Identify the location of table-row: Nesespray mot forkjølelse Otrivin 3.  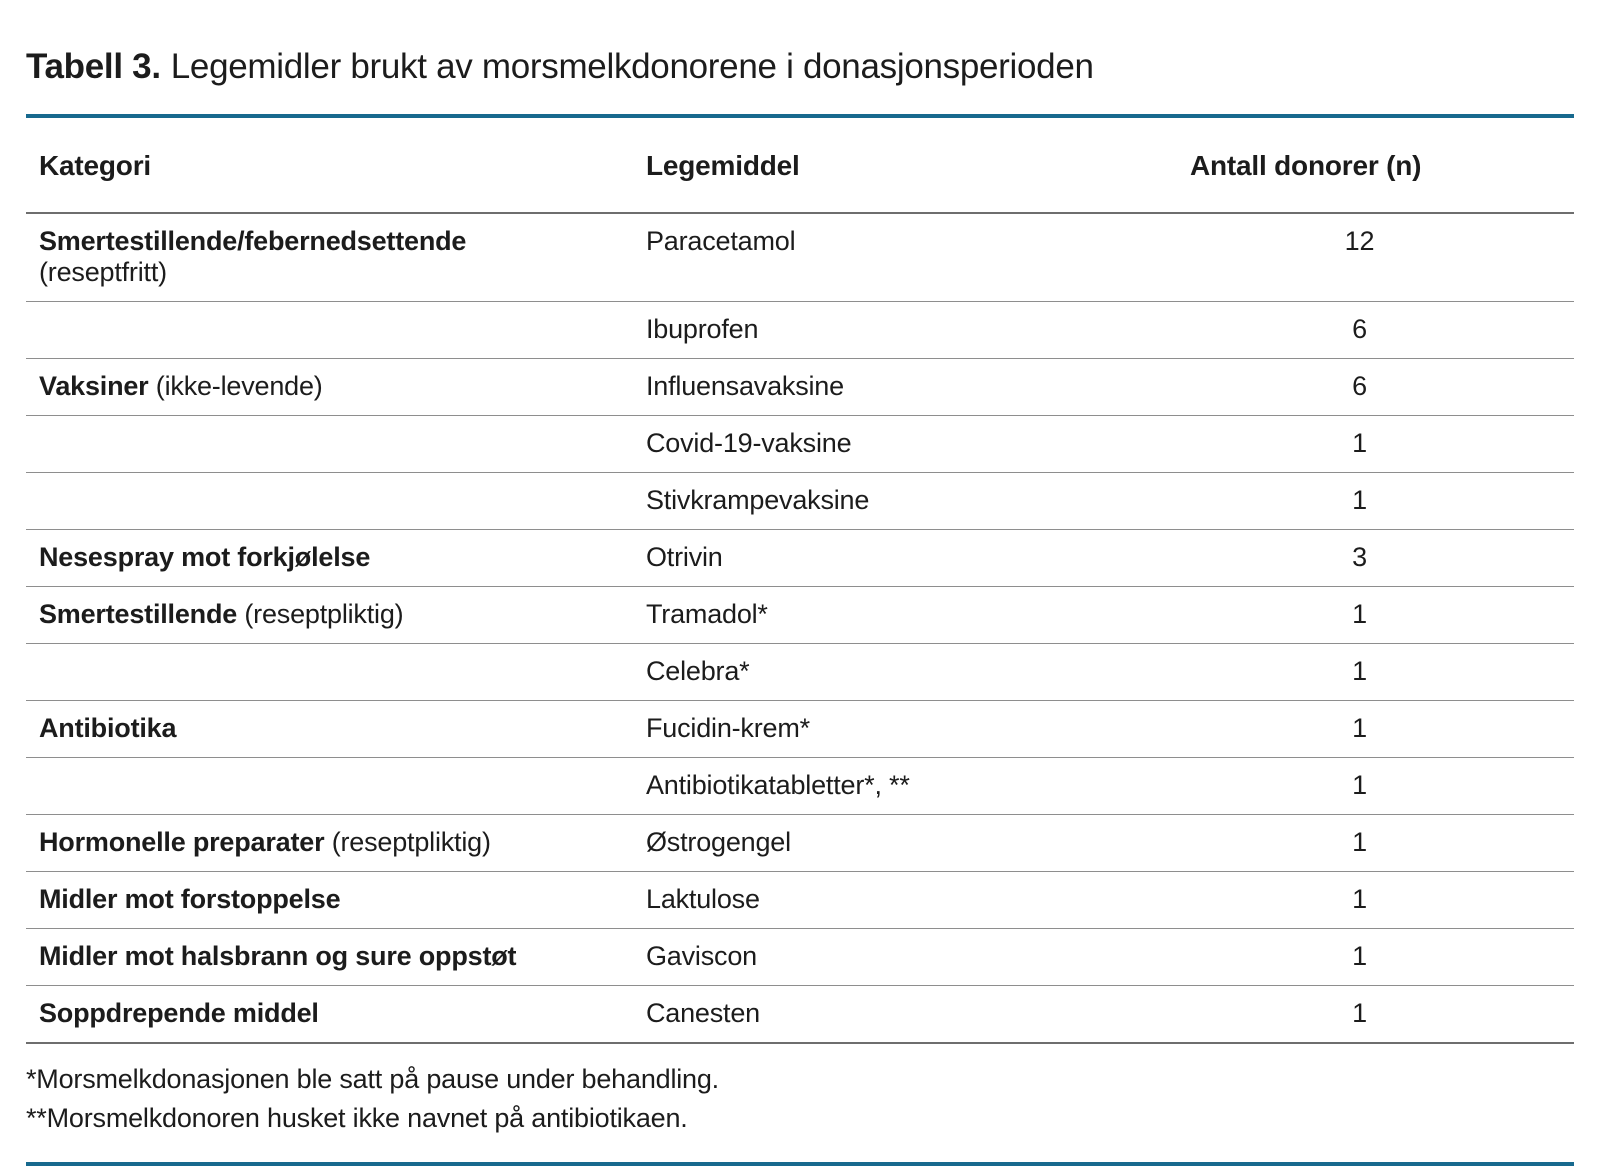
(800, 558).